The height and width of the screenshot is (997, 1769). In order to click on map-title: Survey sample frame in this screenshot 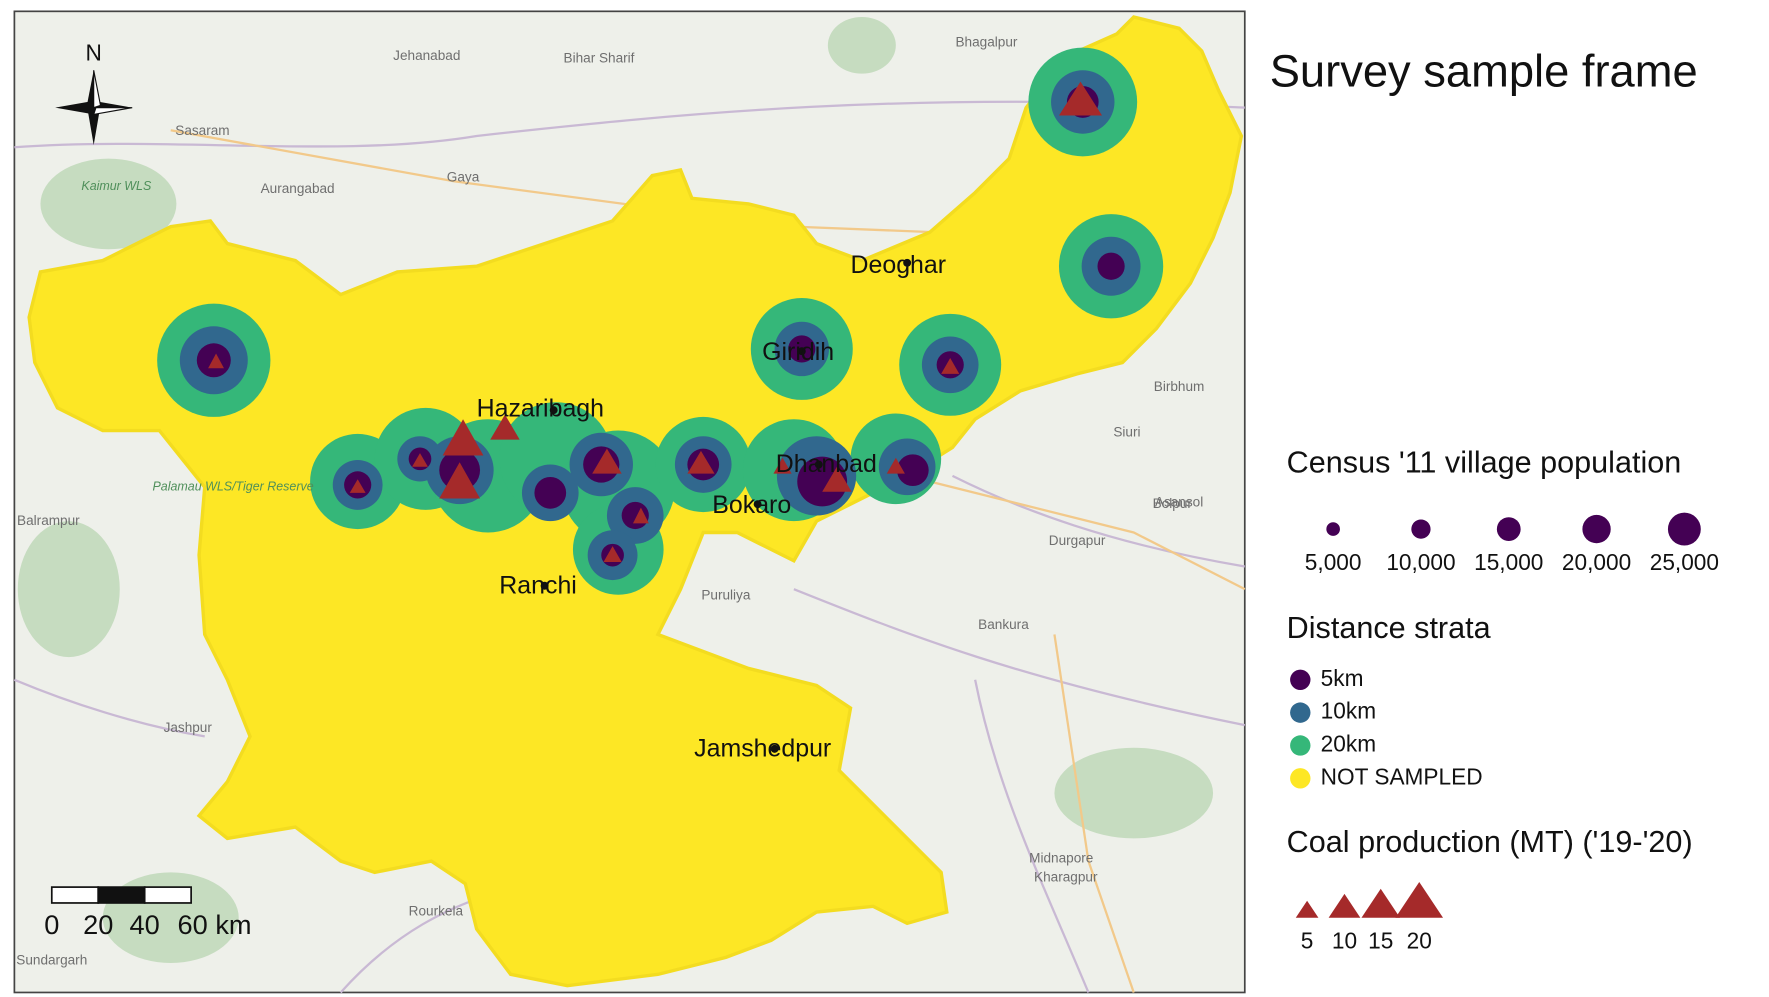, I will do `click(1484, 71)`.